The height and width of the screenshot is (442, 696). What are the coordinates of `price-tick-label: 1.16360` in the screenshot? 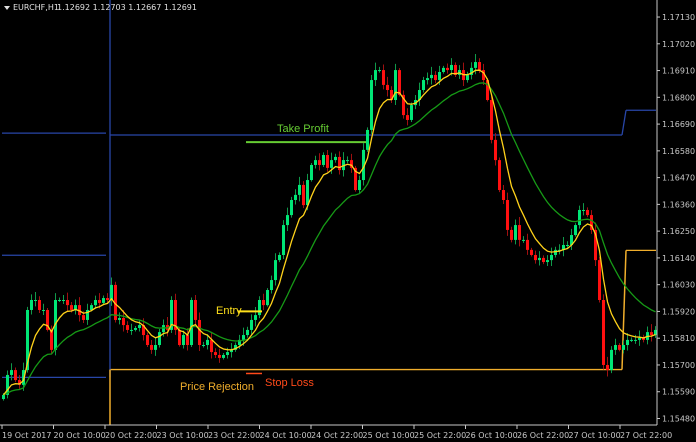 It's located at (678, 204).